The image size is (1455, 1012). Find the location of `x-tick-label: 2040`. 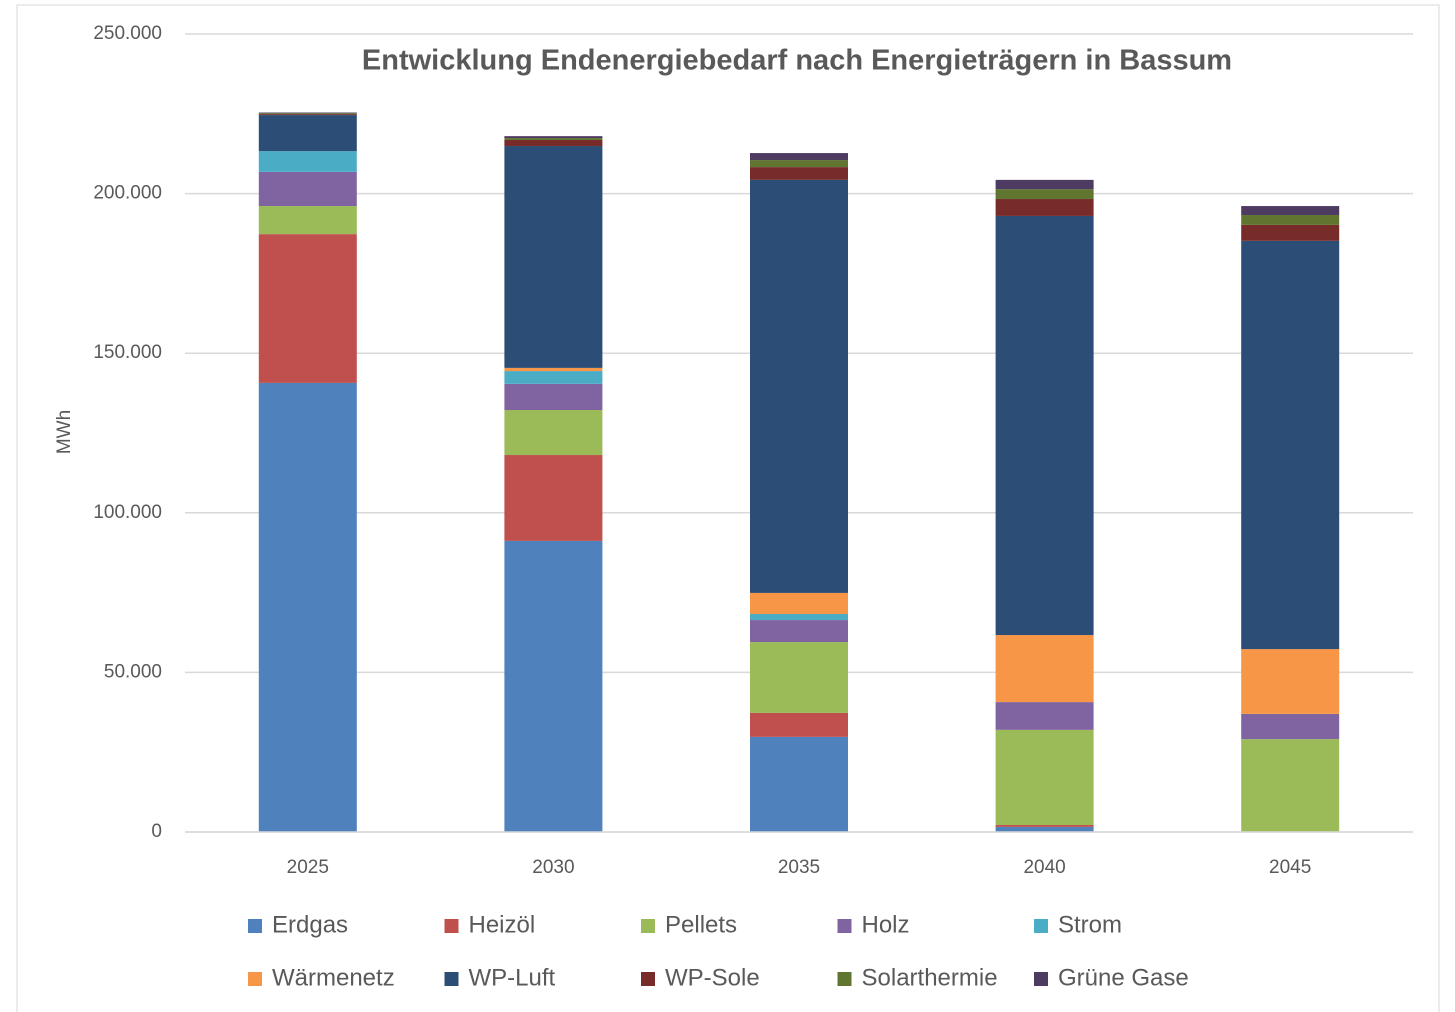

x-tick-label: 2040 is located at coordinates (1044, 867).